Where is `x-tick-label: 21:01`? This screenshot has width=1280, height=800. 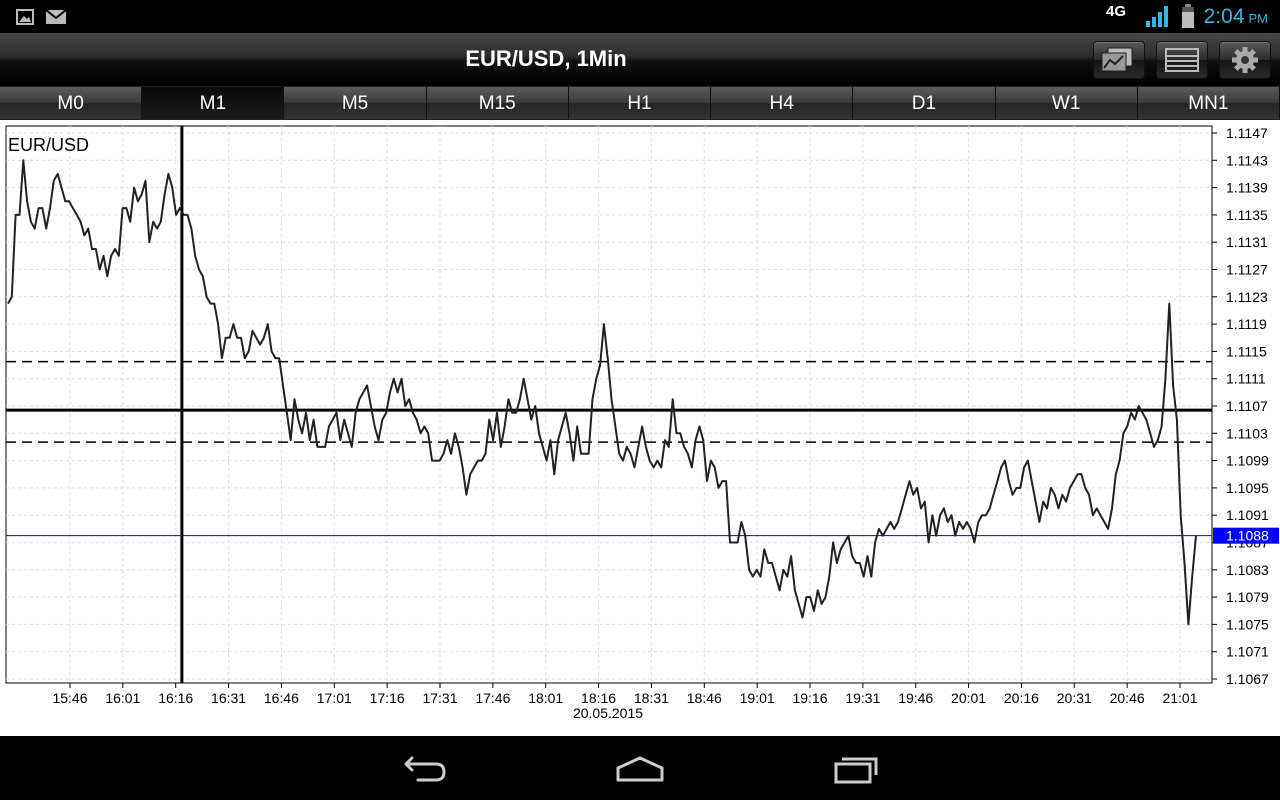
x-tick-label: 21:01 is located at coordinates (1179, 698).